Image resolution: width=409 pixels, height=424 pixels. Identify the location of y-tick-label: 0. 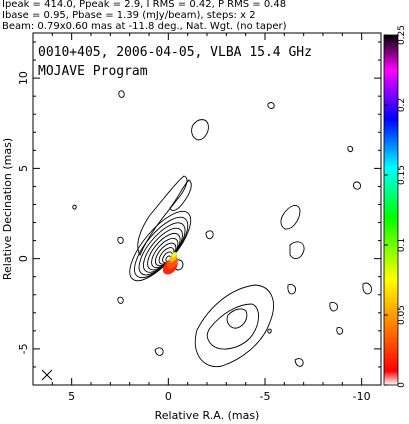
(23, 258).